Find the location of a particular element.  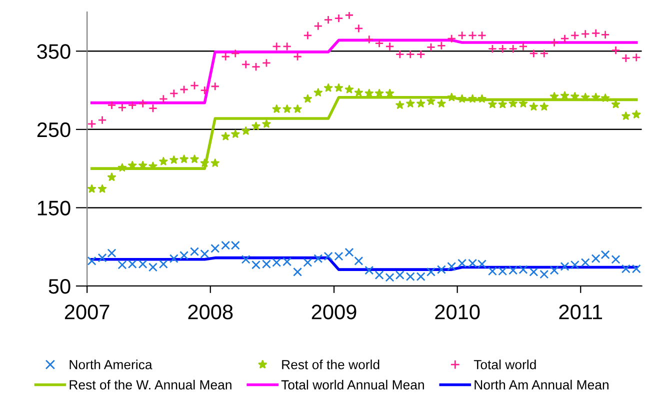

y-tick-label: 150 is located at coordinates (54, 208).